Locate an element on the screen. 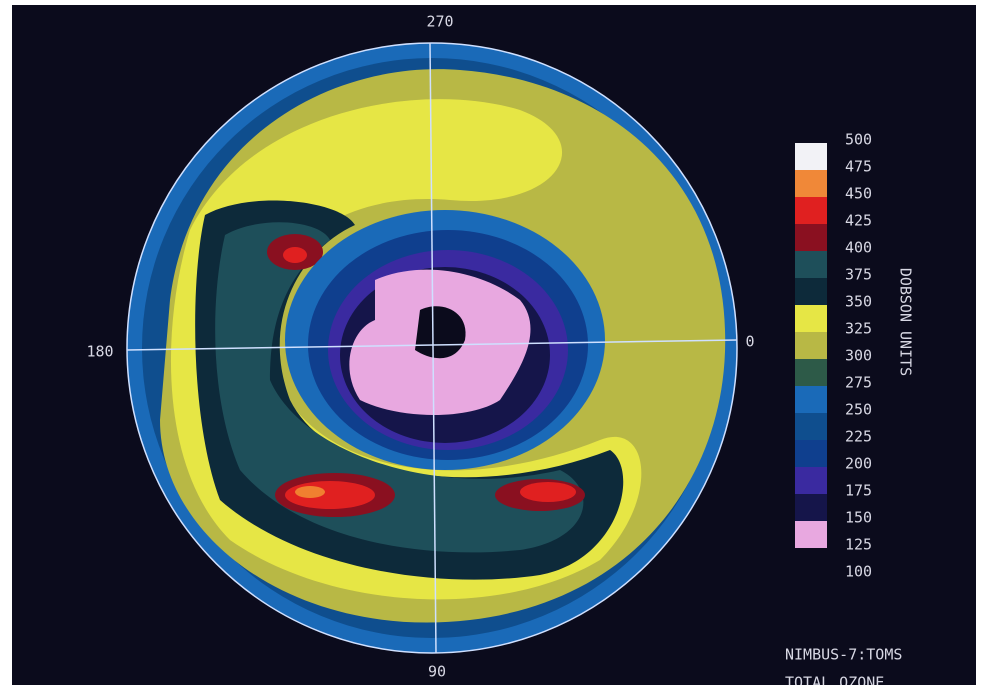  legend-label: 200 is located at coordinates (858, 464).